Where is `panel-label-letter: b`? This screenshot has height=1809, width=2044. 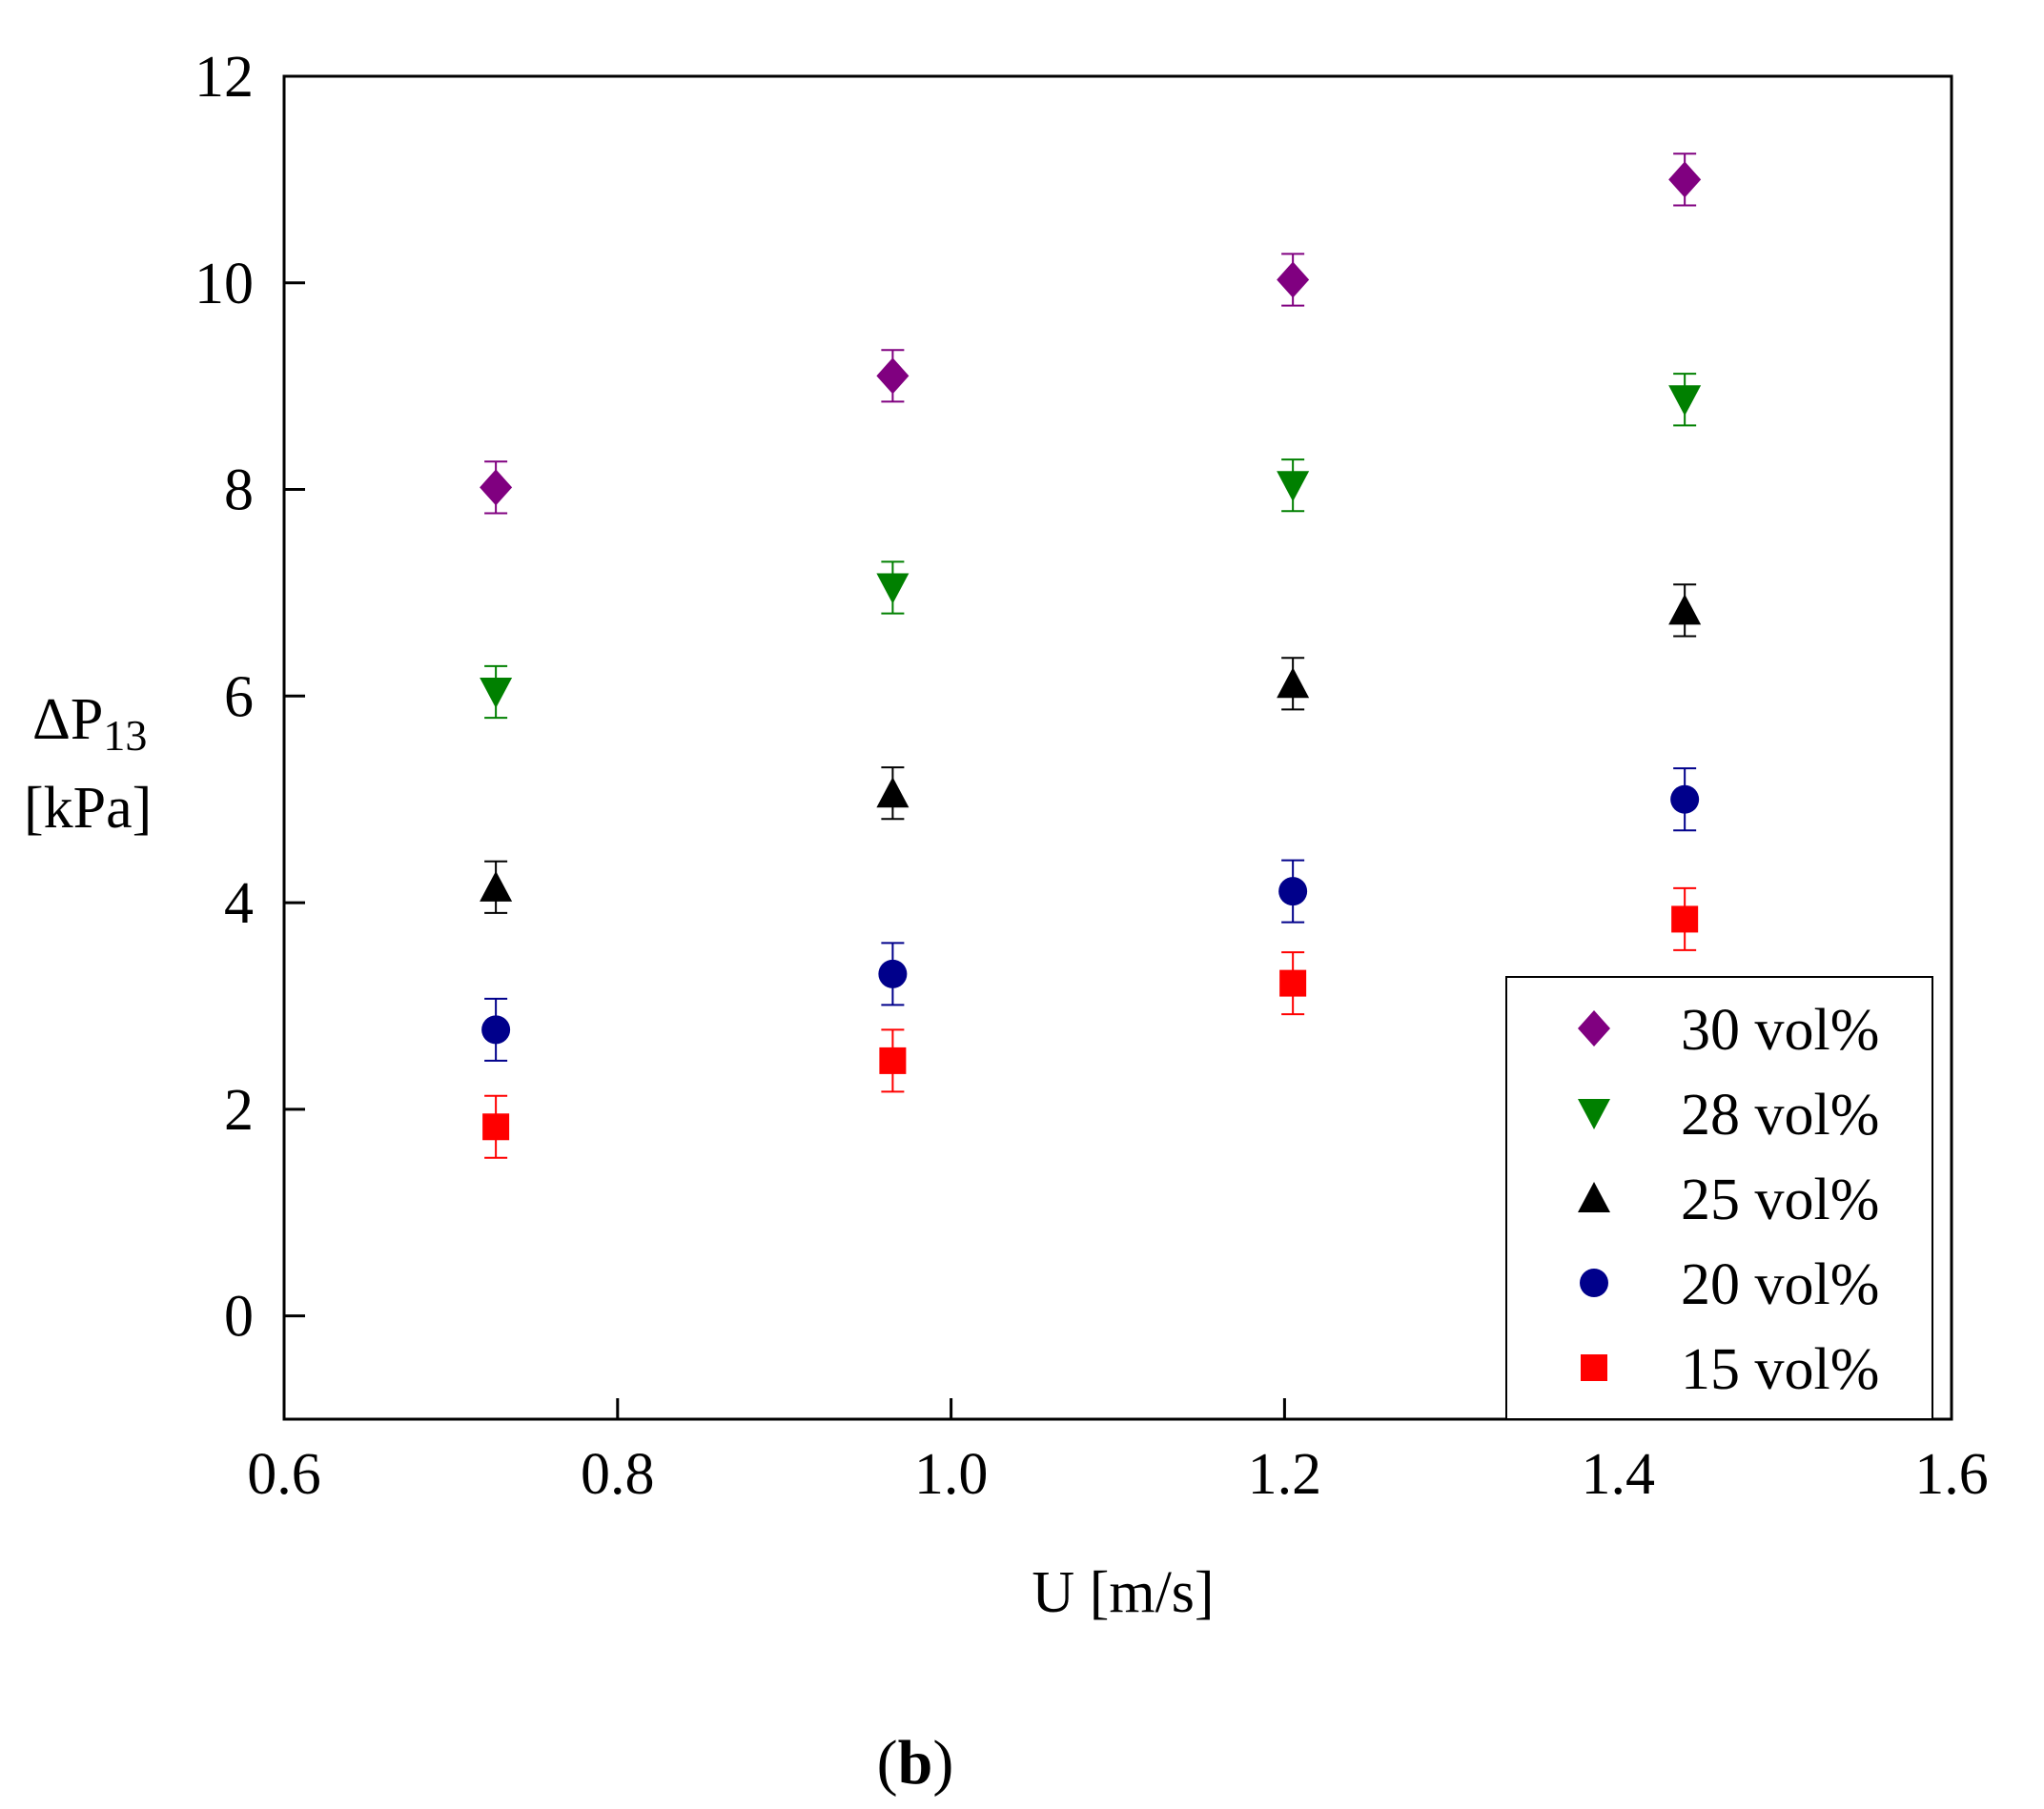
panel-label-letter: b is located at coordinates (915, 1763).